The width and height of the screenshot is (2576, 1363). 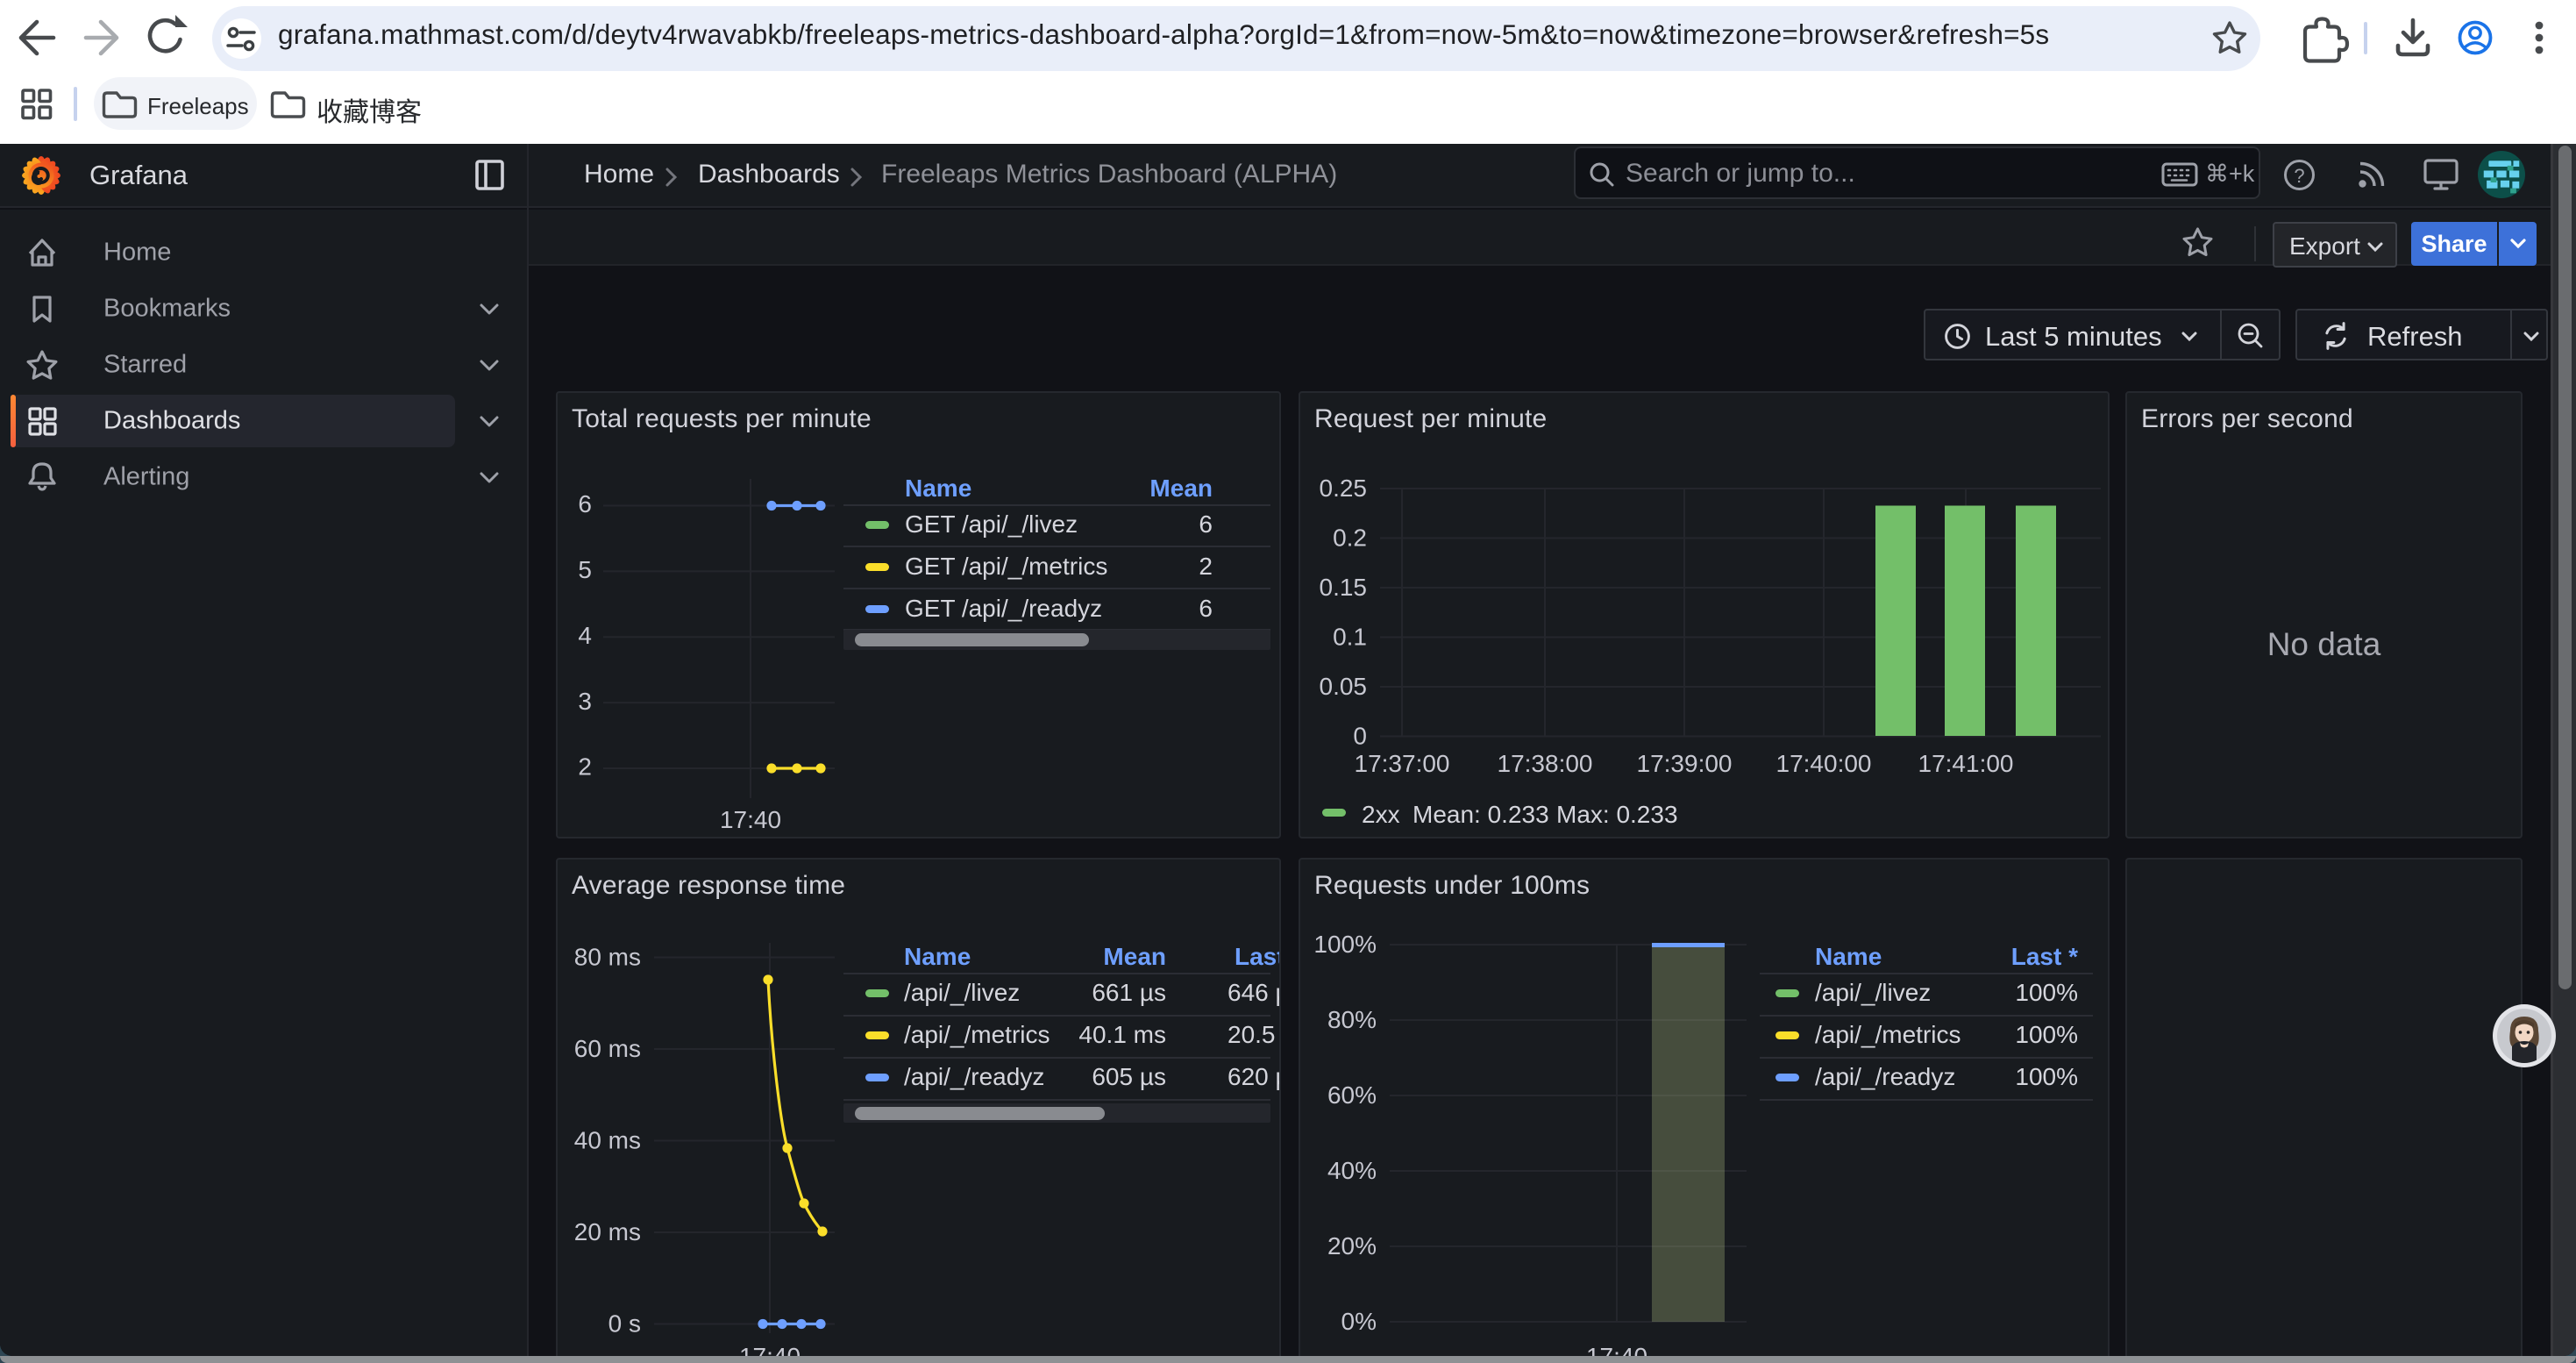 What do you see at coordinates (1345, 944) in the screenshot?
I see `svg-text: 100%` at bounding box center [1345, 944].